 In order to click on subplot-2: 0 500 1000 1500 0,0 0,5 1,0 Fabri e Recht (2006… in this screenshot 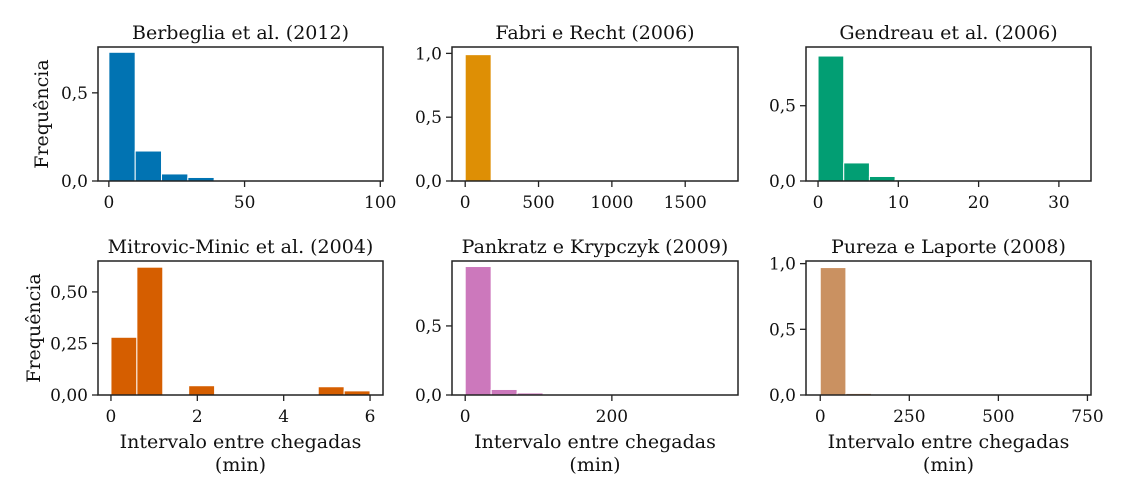, I will do `click(577, 117)`.